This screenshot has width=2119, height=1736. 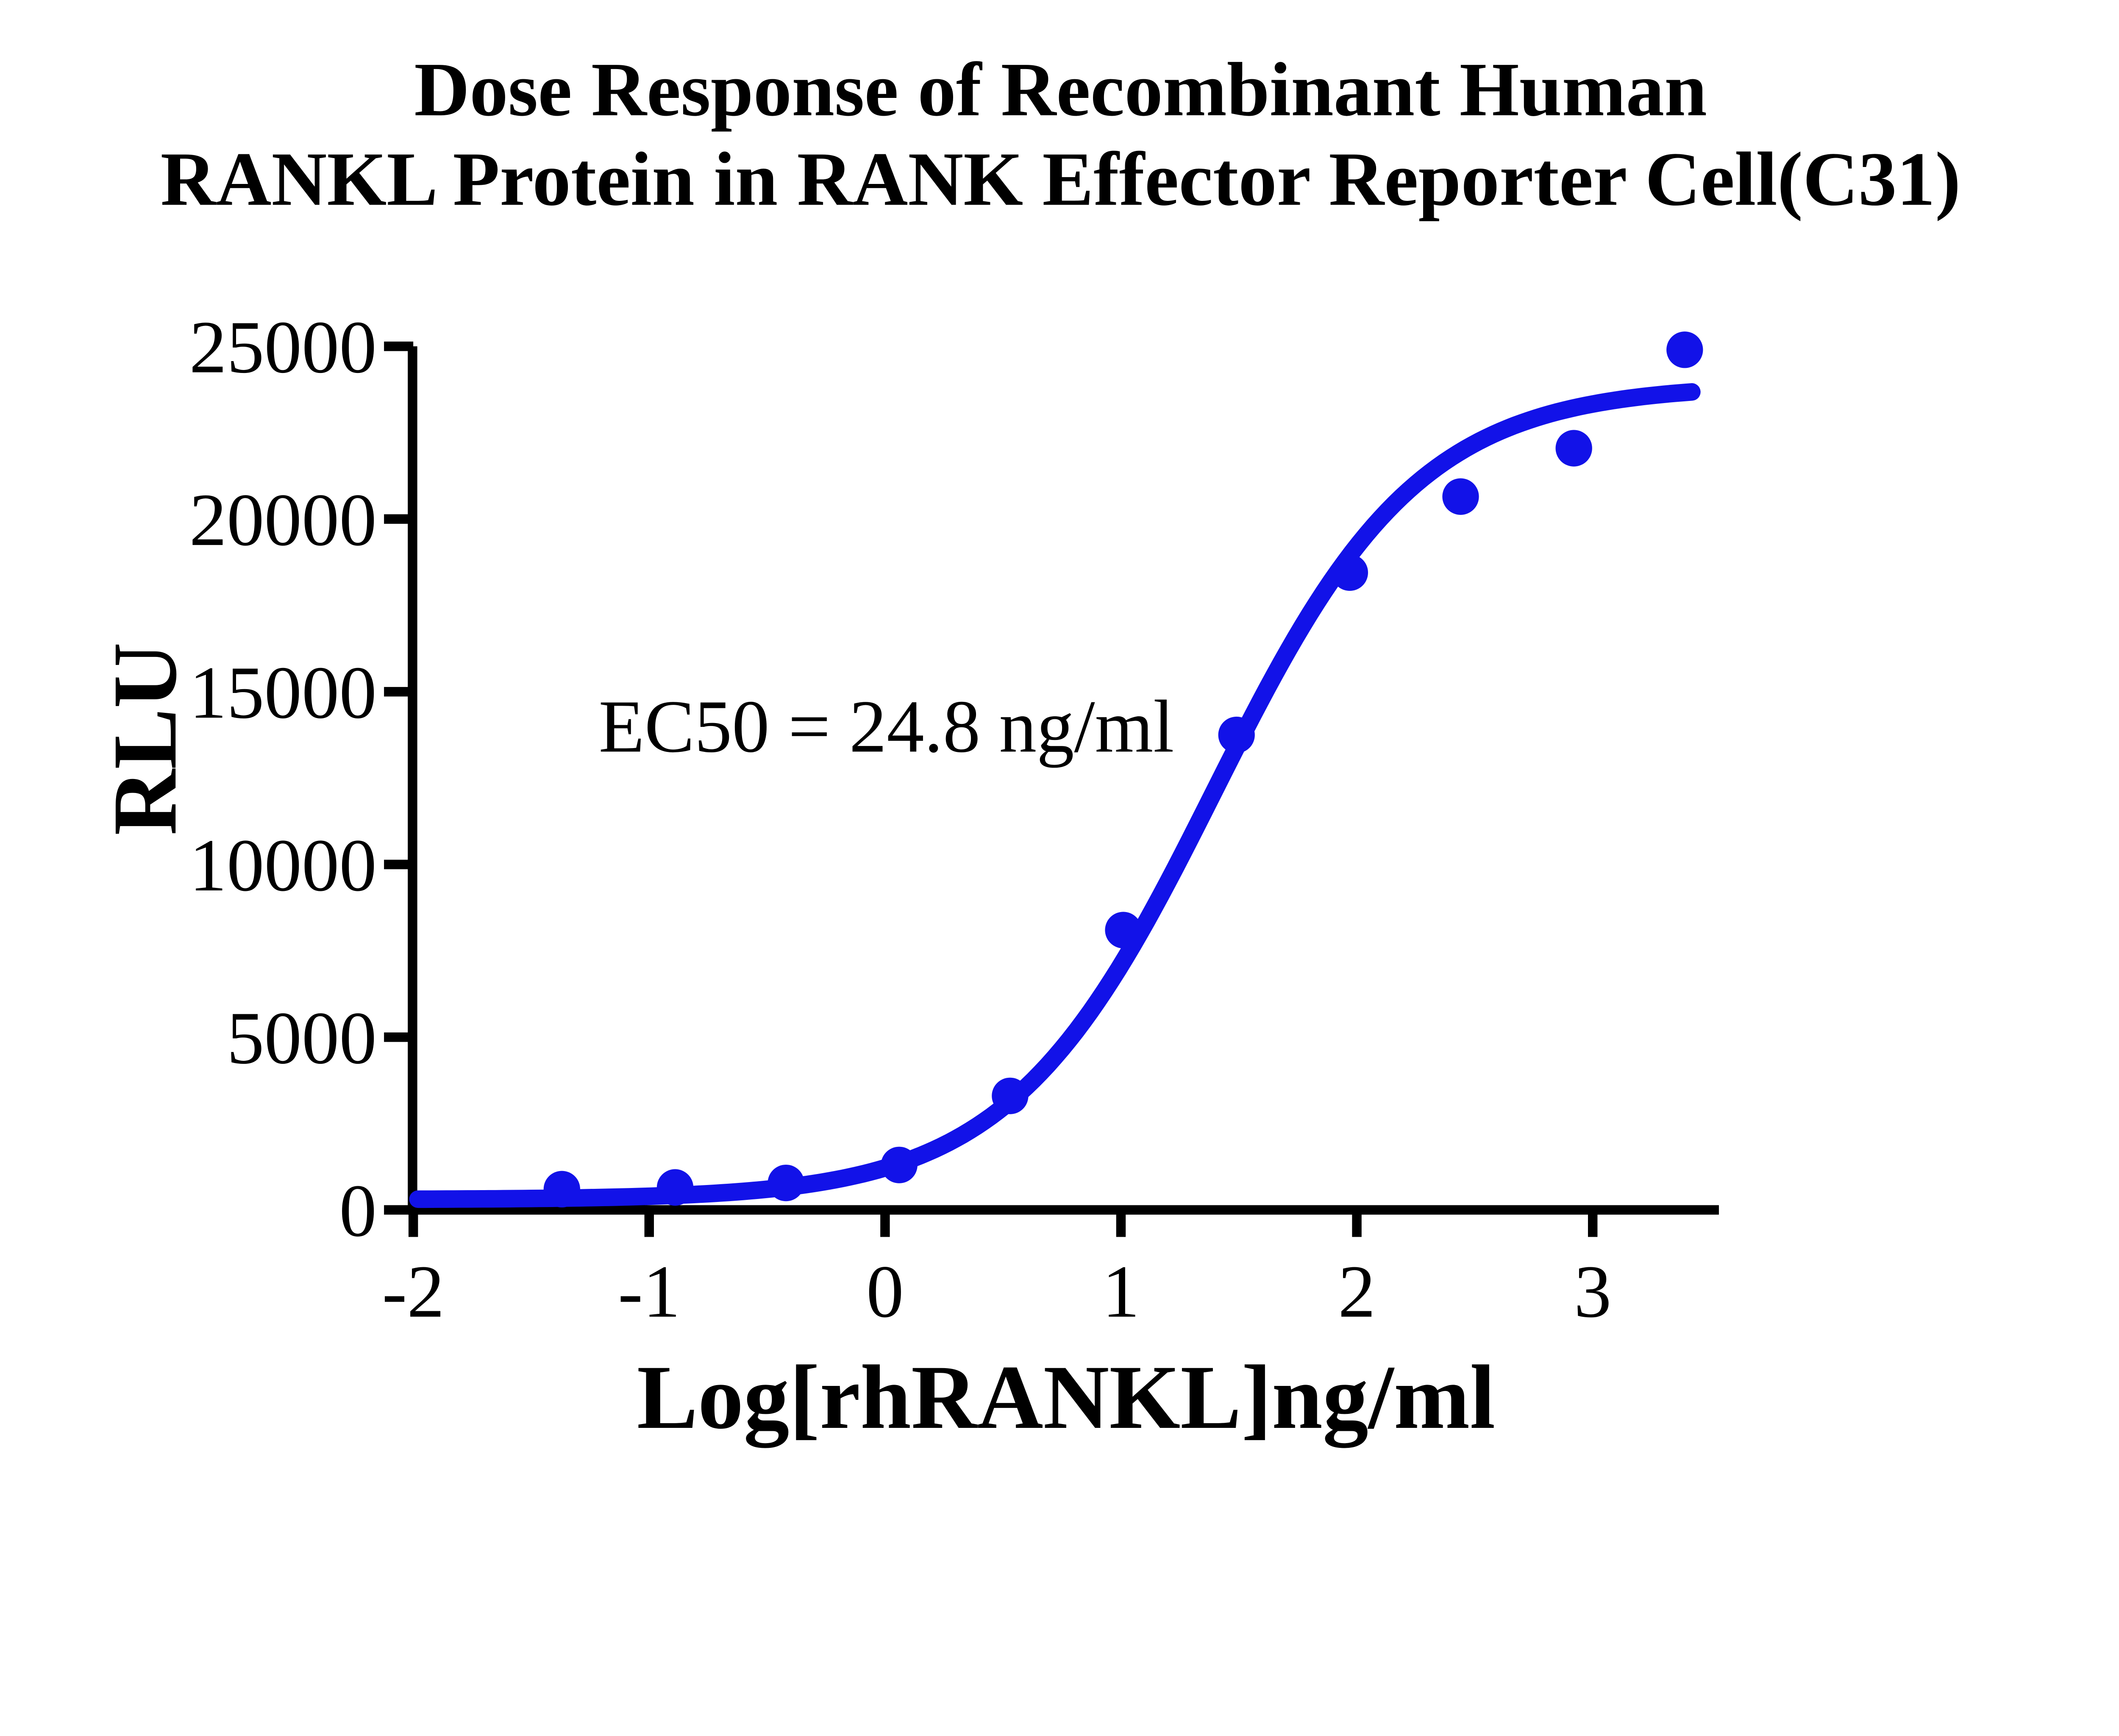 What do you see at coordinates (283, 692) in the screenshot?
I see `y-tick-label: 15000` at bounding box center [283, 692].